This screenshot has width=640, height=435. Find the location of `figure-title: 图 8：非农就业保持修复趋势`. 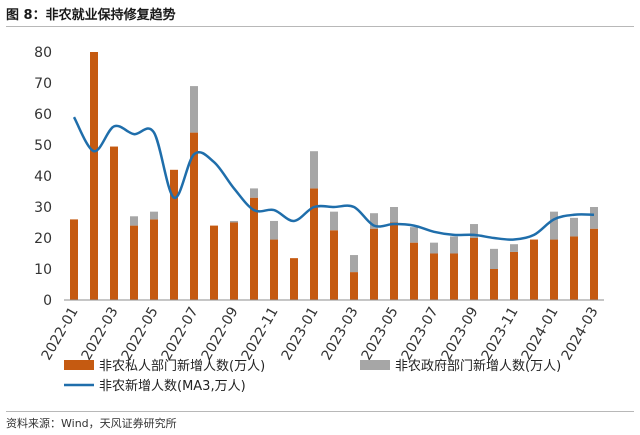

figure-title: 图 8：非农就业保持修复趋势 is located at coordinates (91, 15).